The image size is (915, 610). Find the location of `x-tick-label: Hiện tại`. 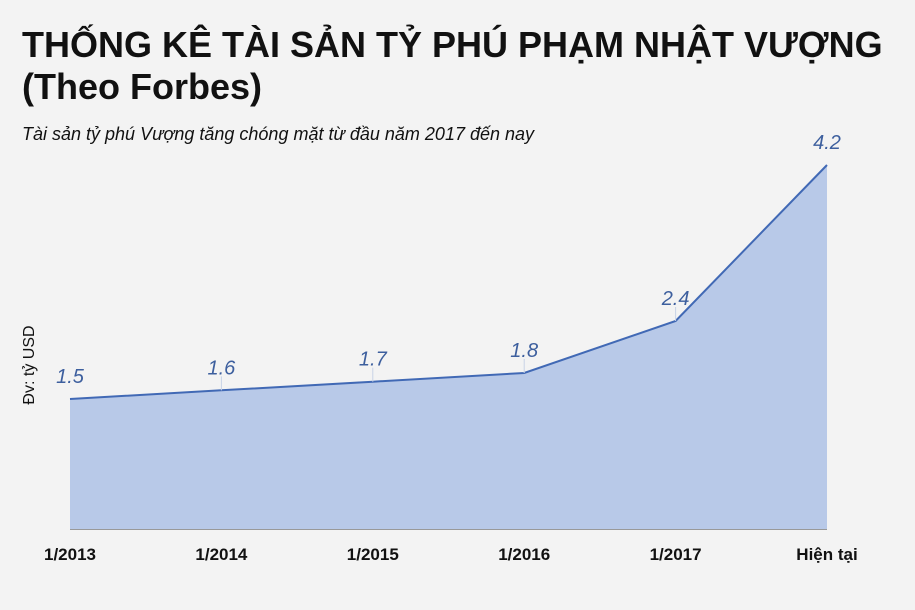

x-tick-label: Hiện tại is located at coordinates (826, 554).